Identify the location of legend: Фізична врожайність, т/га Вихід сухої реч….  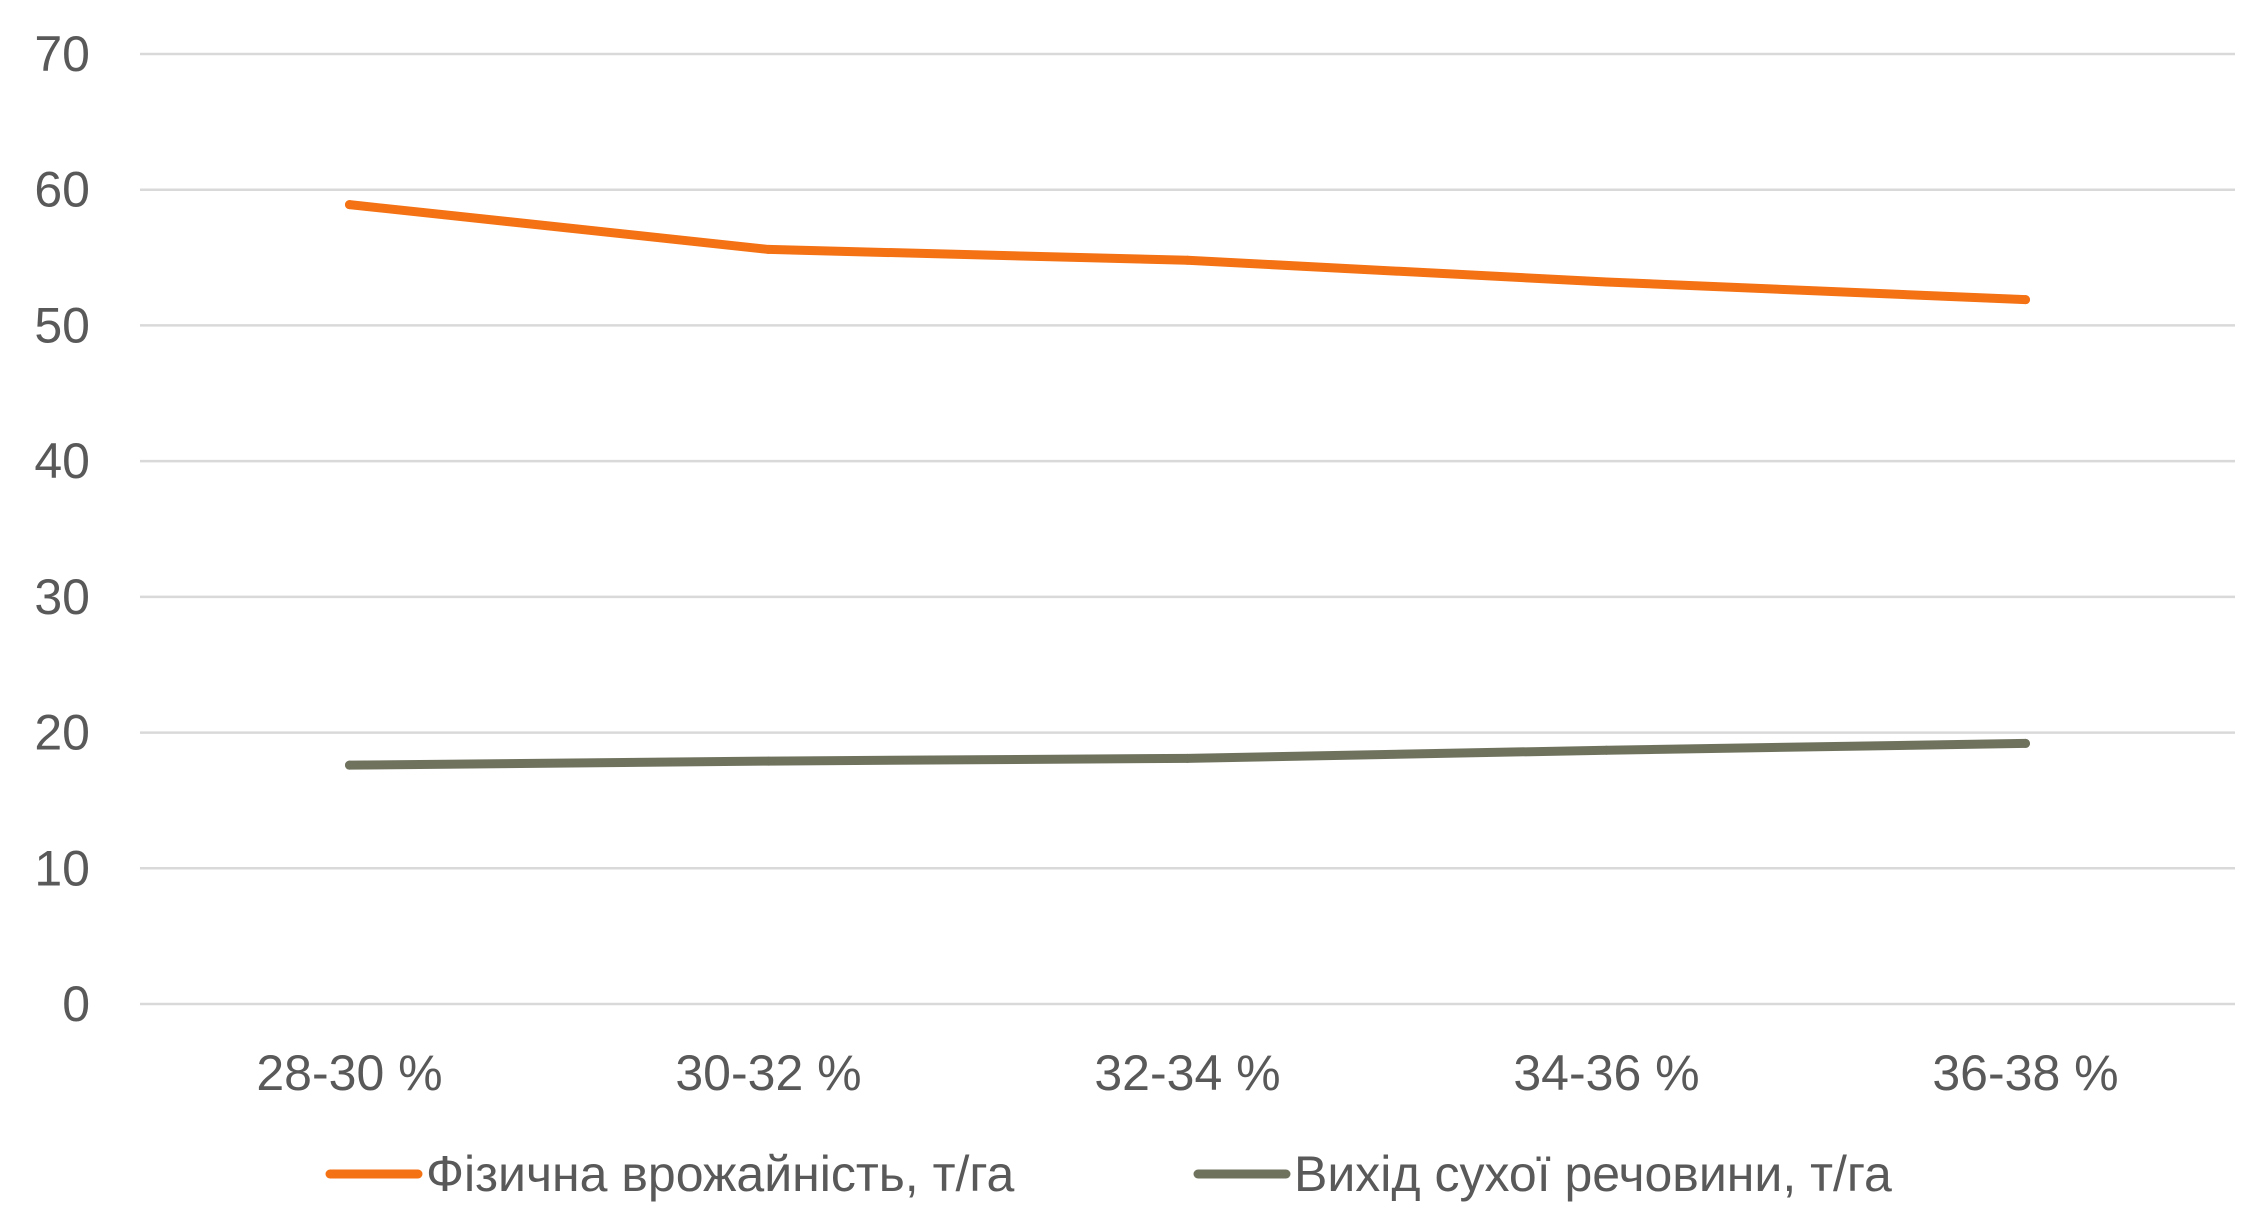
(1108, 1174).